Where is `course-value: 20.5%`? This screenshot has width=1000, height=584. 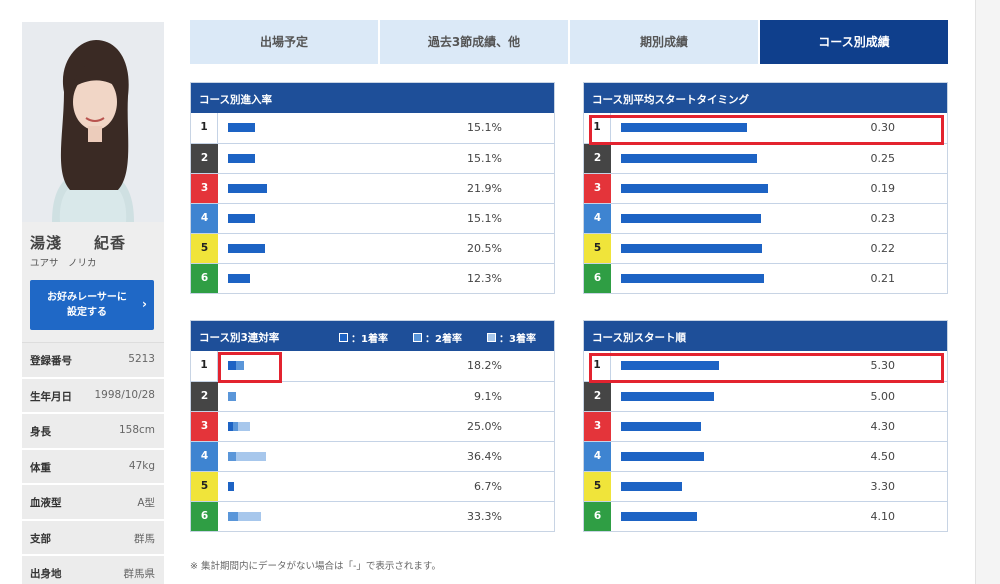
course-value: 20.5% is located at coordinates (484, 248).